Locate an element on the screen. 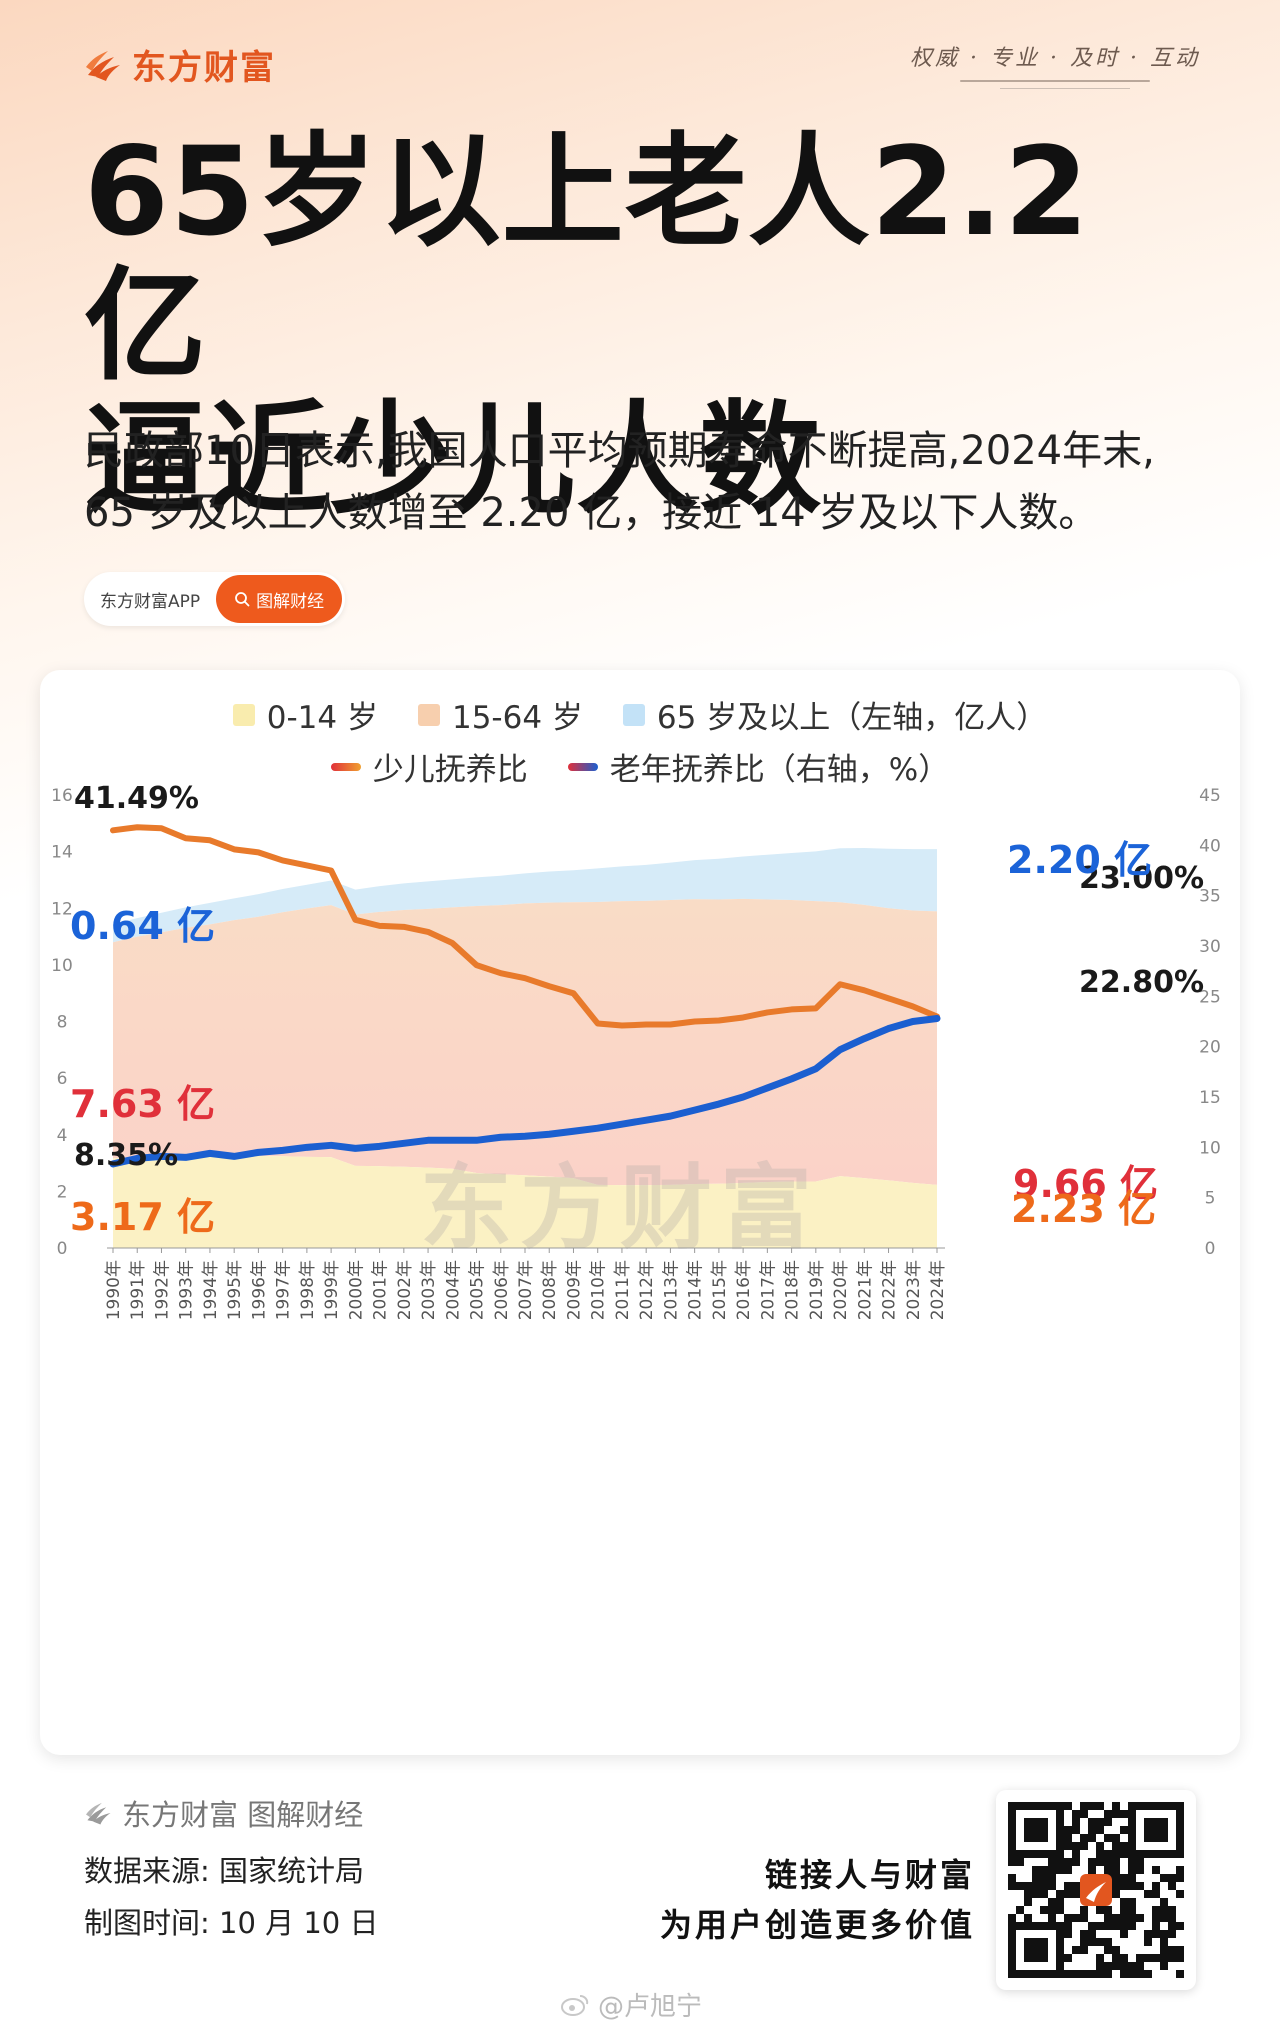 This screenshot has height=2042, width=1280. x-axis-tick: 2008年 is located at coordinates (550, 1290).